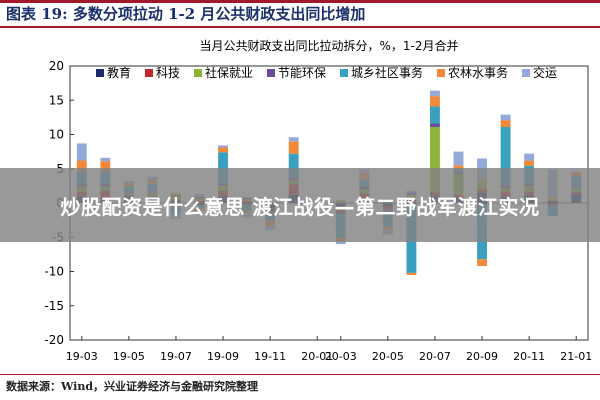  Describe the element at coordinates (223, 356) in the screenshot. I see `x-tick-label: 19-09` at that location.